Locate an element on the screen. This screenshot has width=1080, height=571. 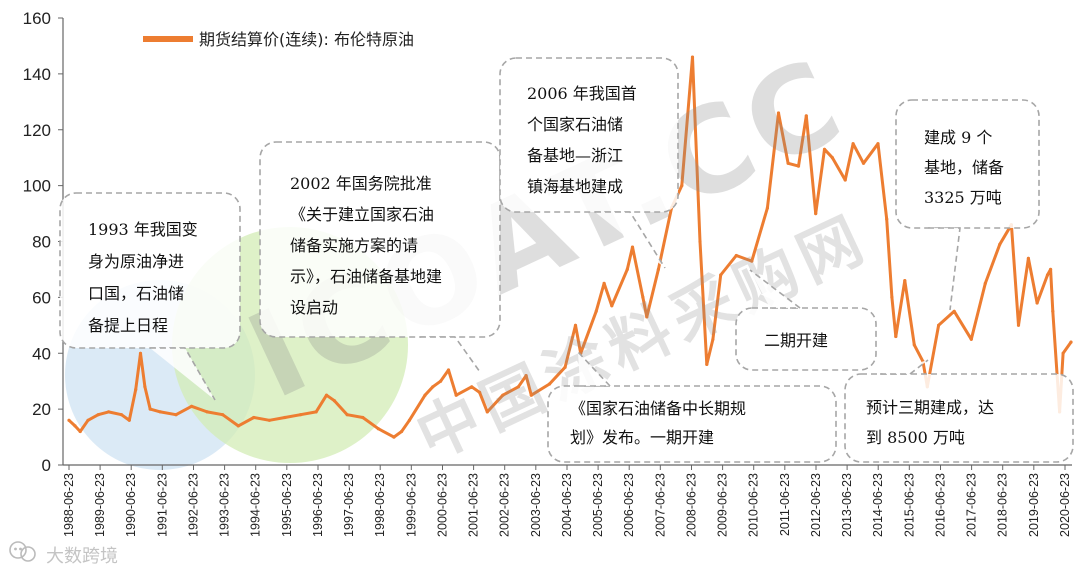
y-tick-label: 160 is located at coordinates (37, 18).